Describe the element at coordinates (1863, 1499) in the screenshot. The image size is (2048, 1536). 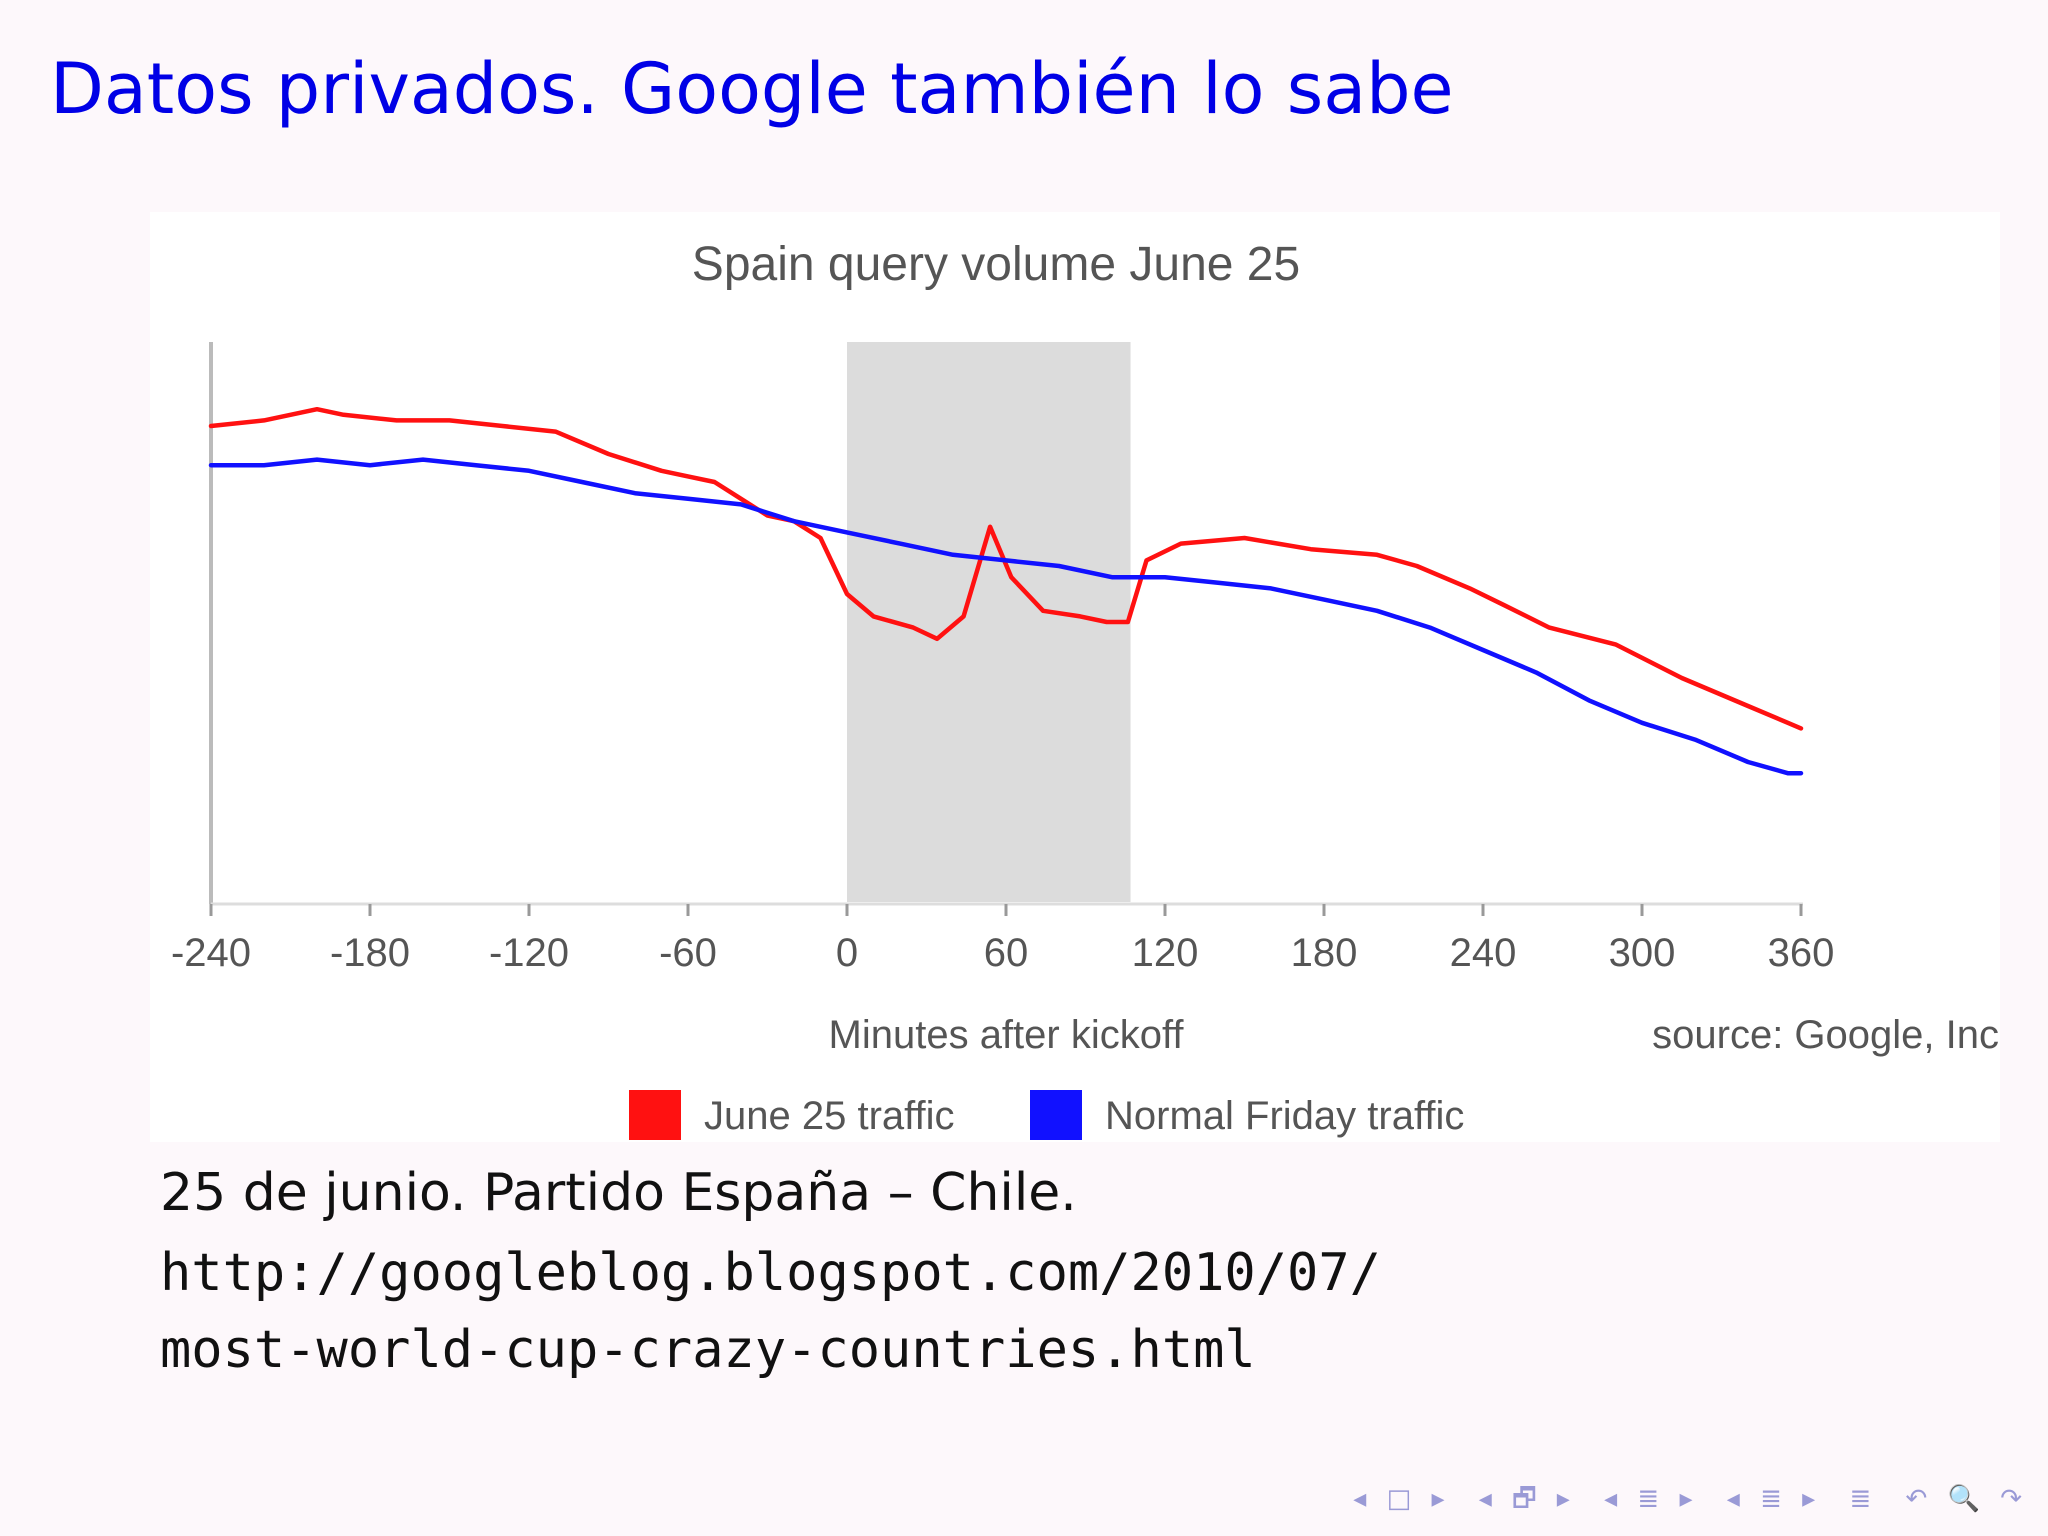
I see `align-icon: ≣` at that location.